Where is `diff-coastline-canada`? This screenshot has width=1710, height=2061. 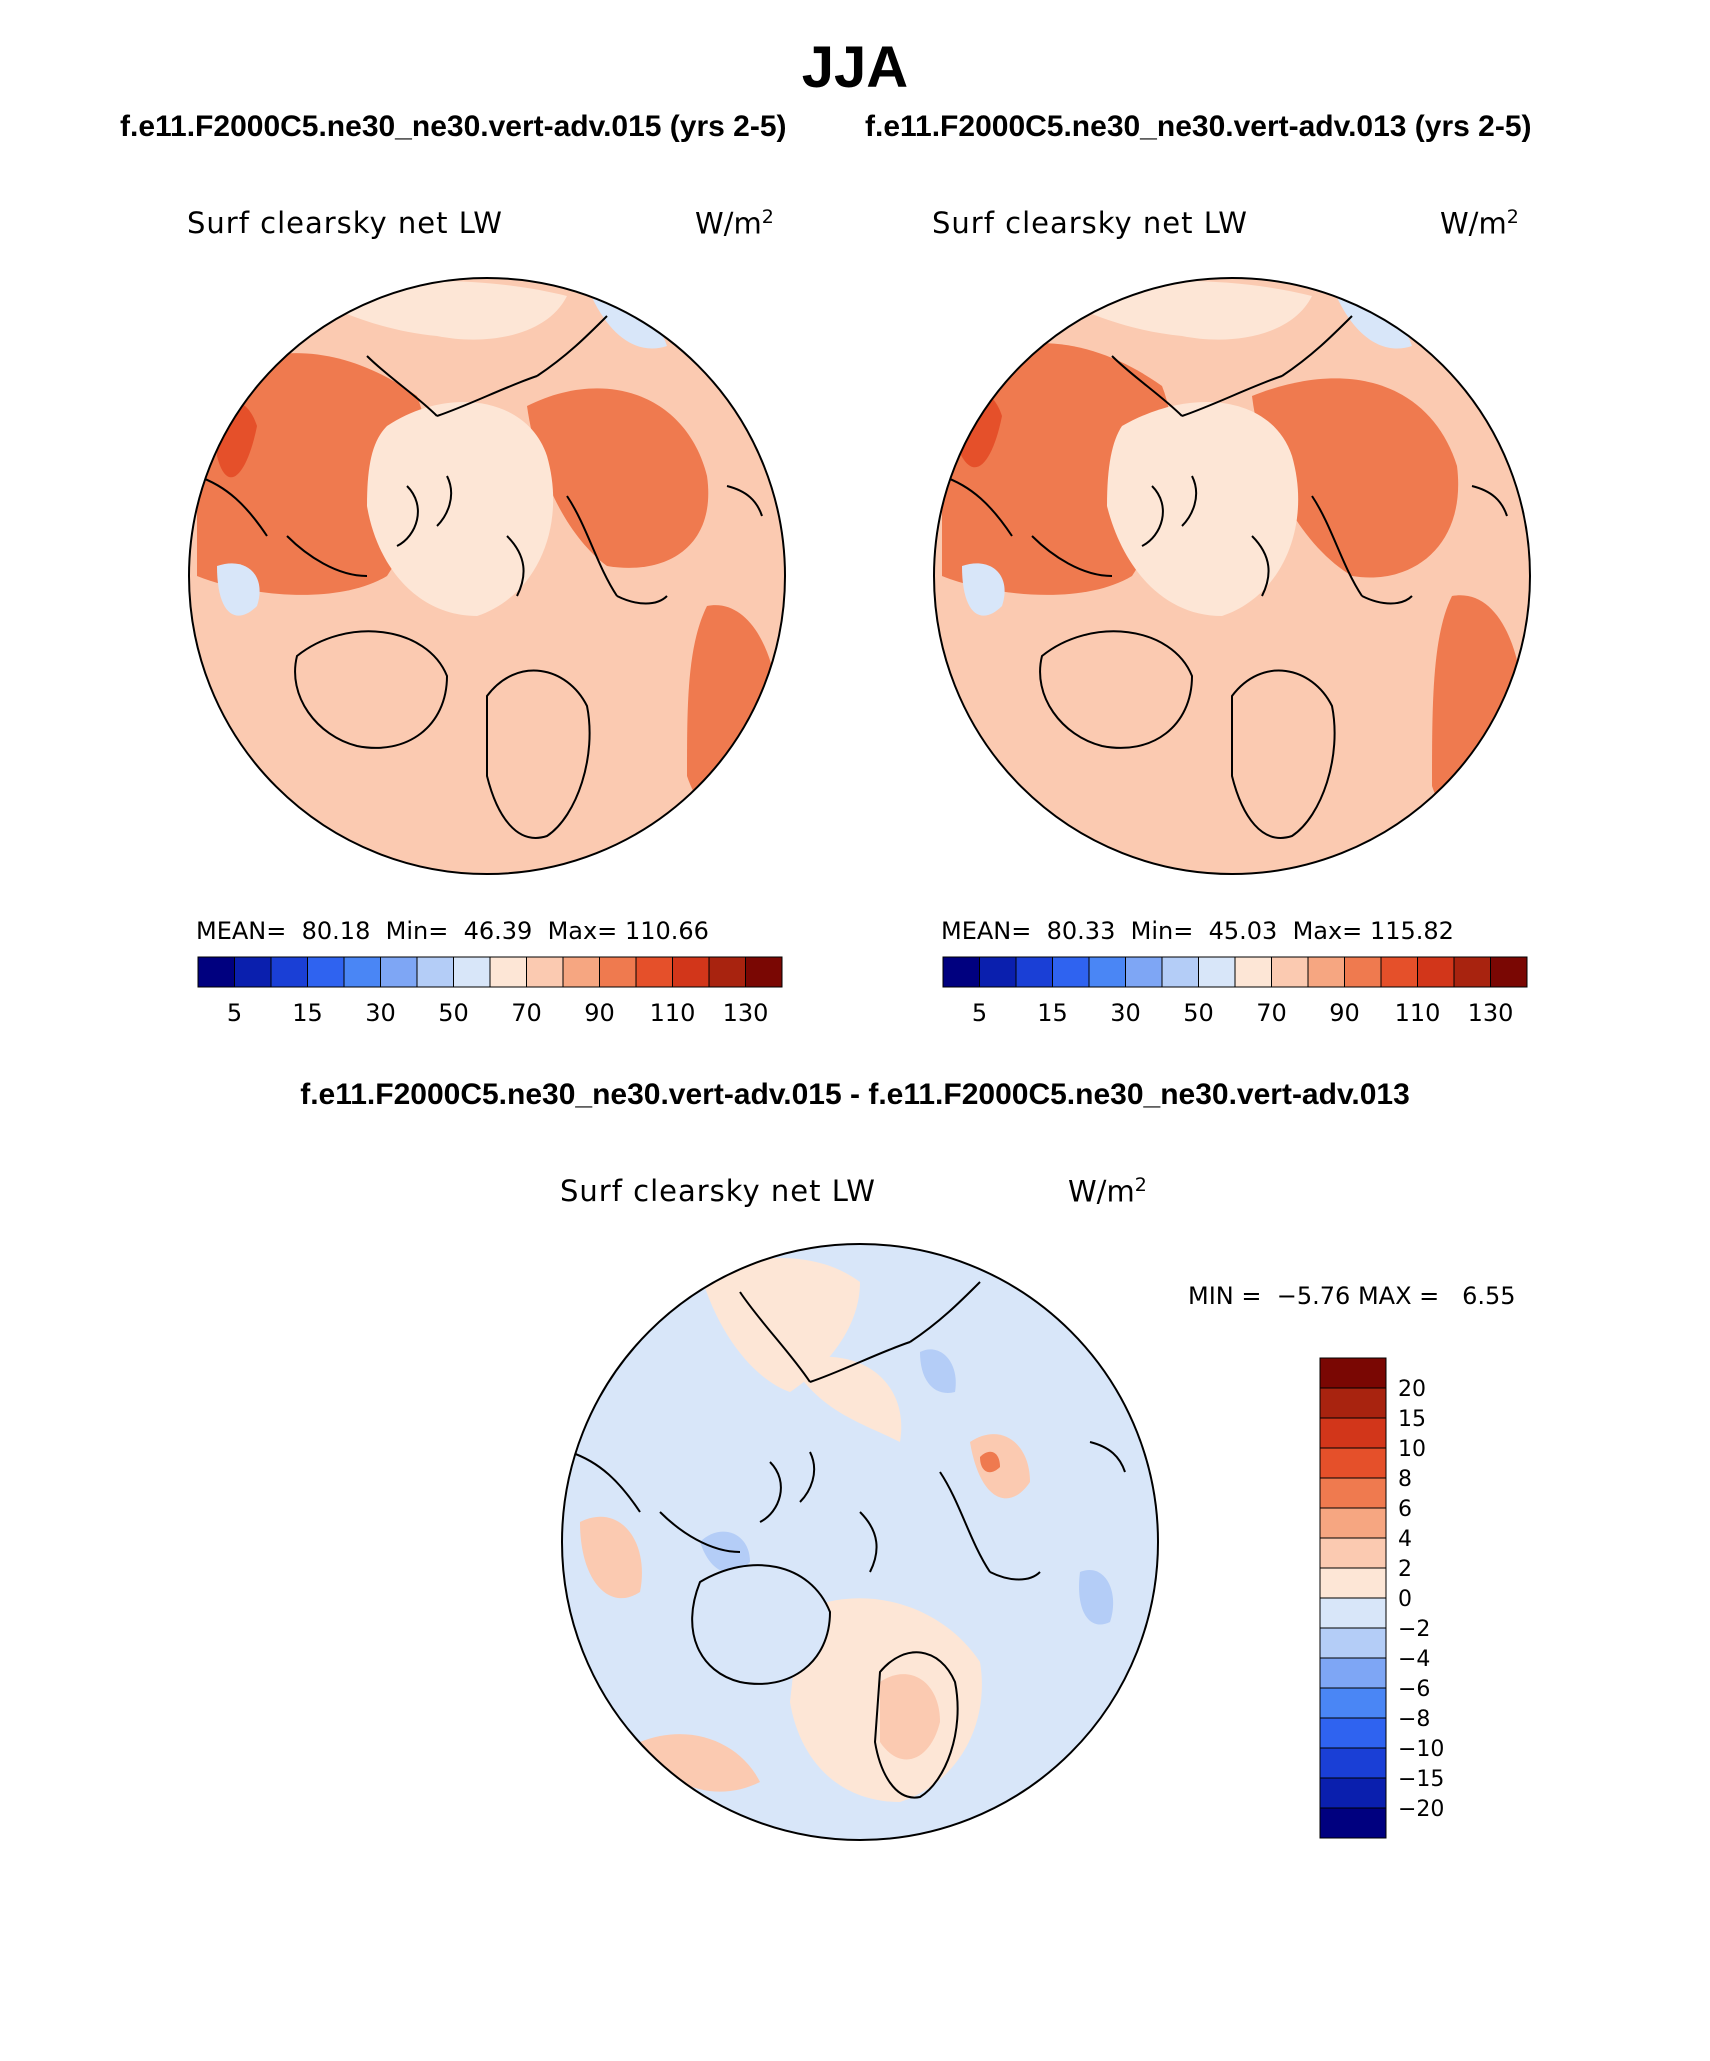
diff-coastline-canada is located at coordinates (655, 1502).